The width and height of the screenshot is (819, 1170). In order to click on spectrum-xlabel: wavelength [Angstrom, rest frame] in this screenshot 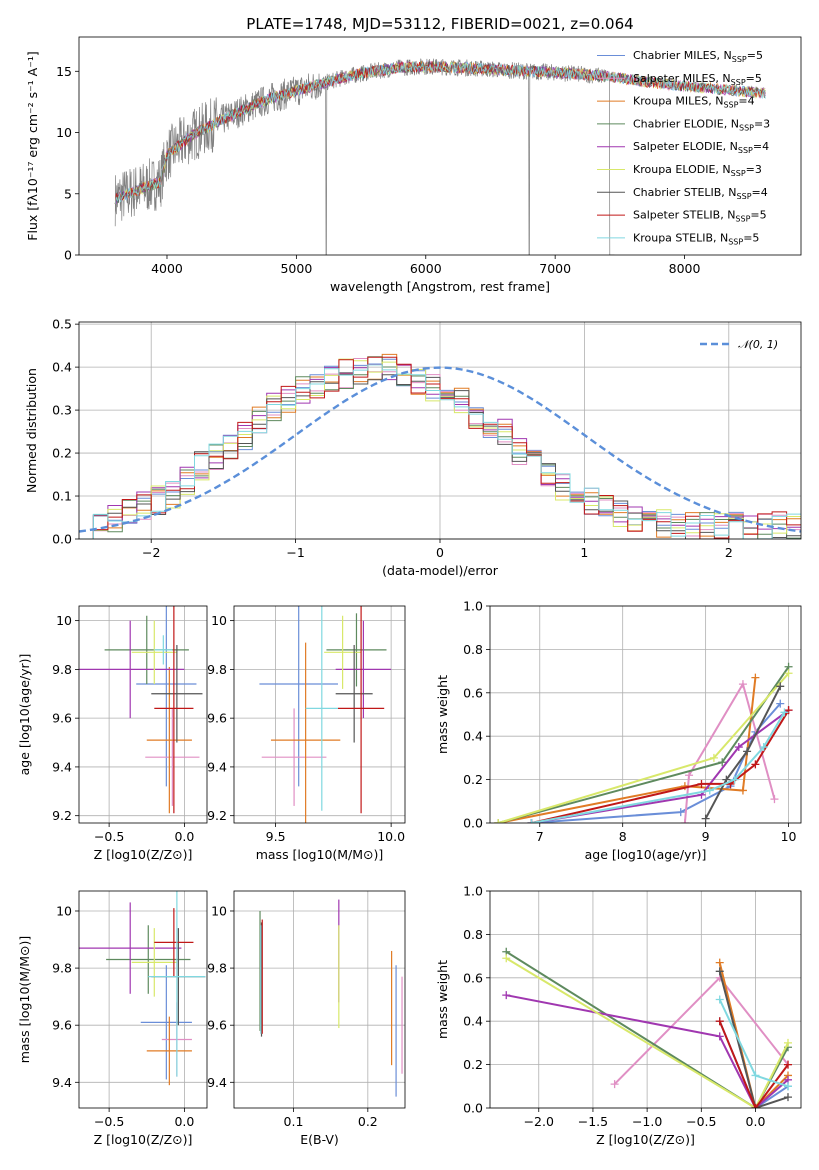, I will do `click(440, 286)`.